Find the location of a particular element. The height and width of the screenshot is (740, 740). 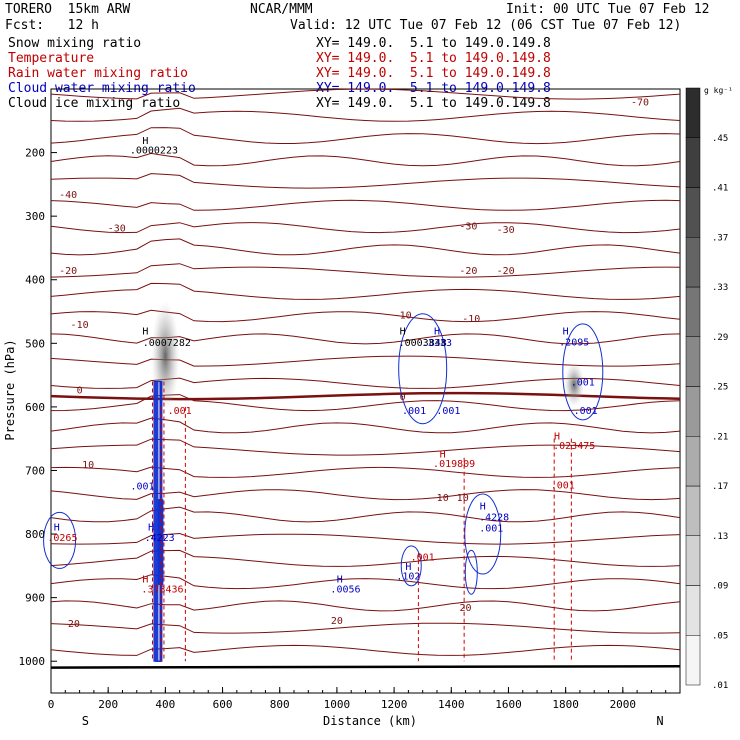

x-tick-label: 1800 is located at coordinates (565, 704).